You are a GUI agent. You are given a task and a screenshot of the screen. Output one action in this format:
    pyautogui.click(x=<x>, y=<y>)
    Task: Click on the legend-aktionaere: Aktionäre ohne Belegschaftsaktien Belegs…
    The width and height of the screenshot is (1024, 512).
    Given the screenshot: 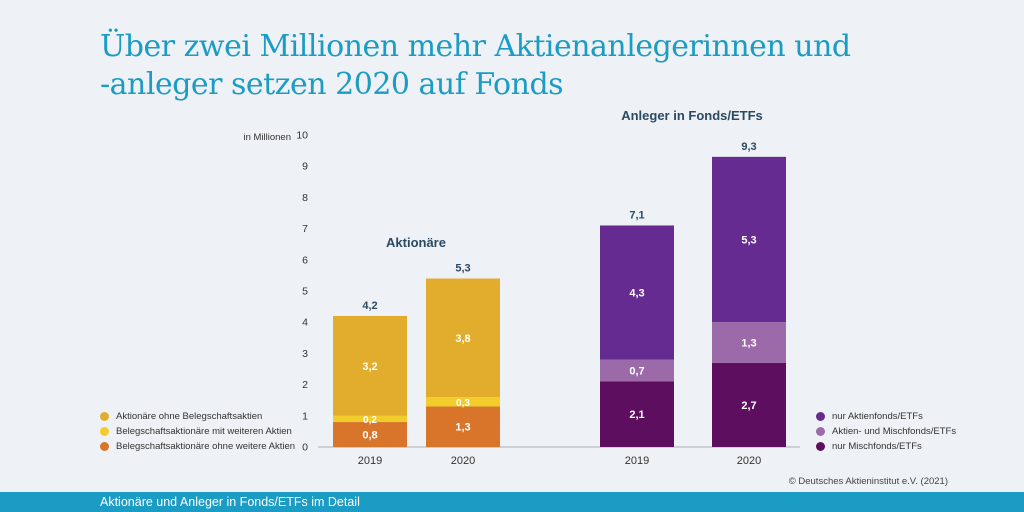 What is the action you would take?
    pyautogui.click(x=197, y=431)
    